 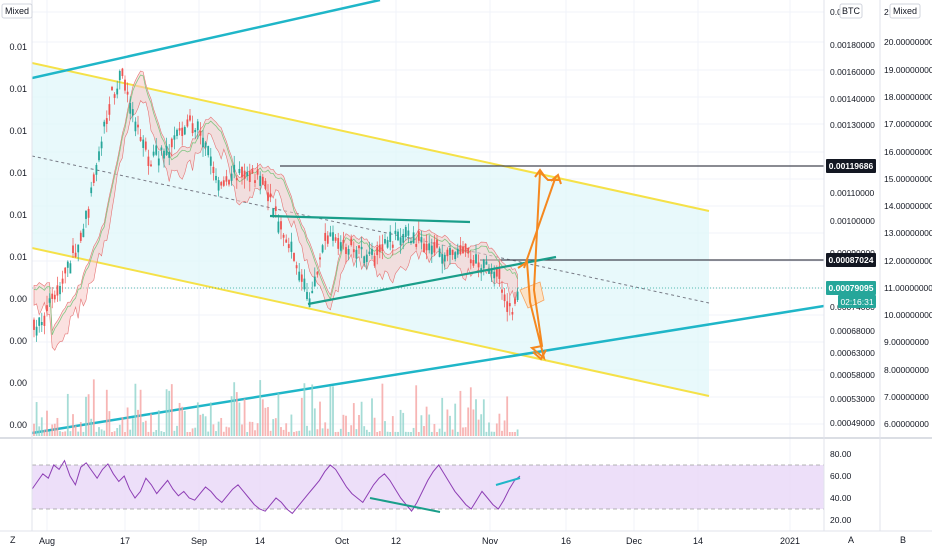 What do you see at coordinates (18, 383) in the screenshot?
I see `left-axis-label: 0.00` at bounding box center [18, 383].